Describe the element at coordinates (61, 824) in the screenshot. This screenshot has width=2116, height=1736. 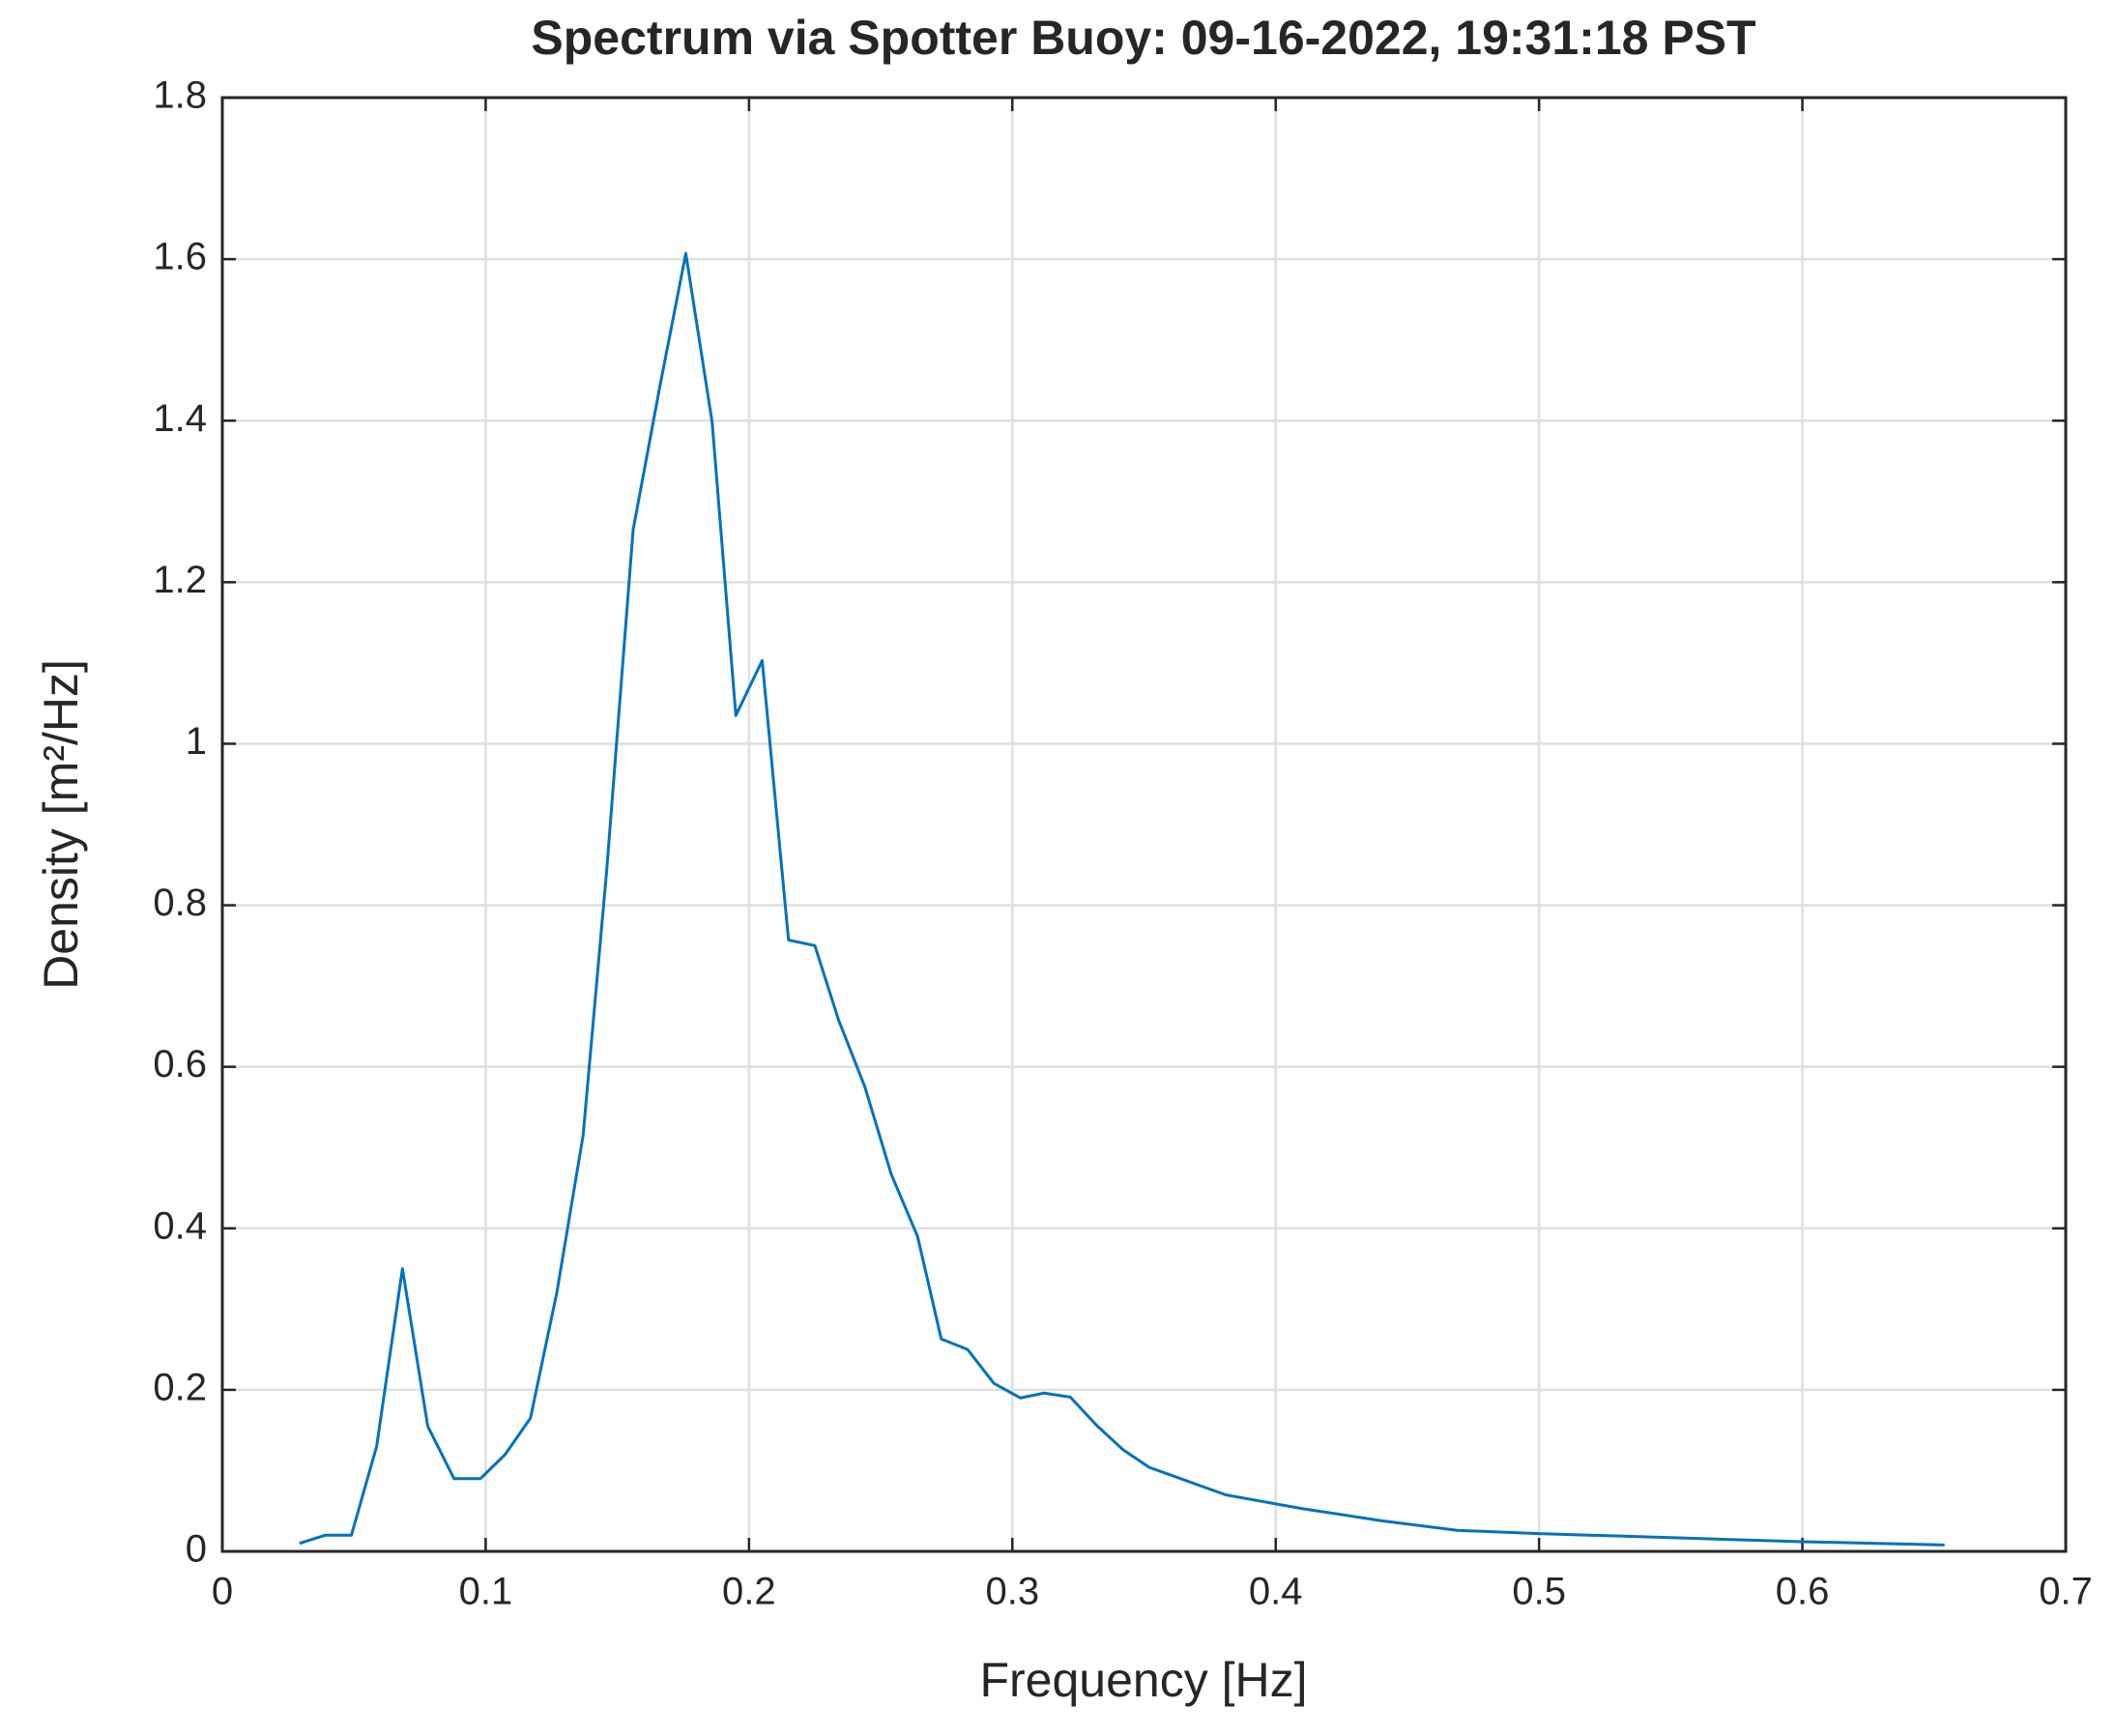
I see `y-axis-label: Density [m²/Hz]` at that location.